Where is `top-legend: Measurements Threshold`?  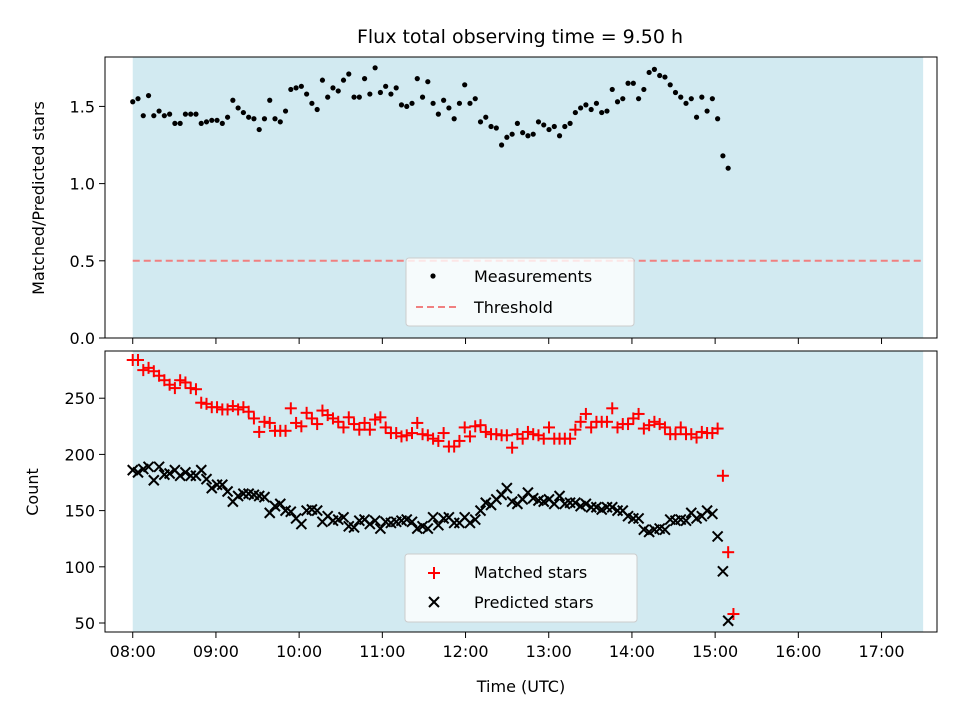 top-legend: Measurements Threshold is located at coordinates (520, 292).